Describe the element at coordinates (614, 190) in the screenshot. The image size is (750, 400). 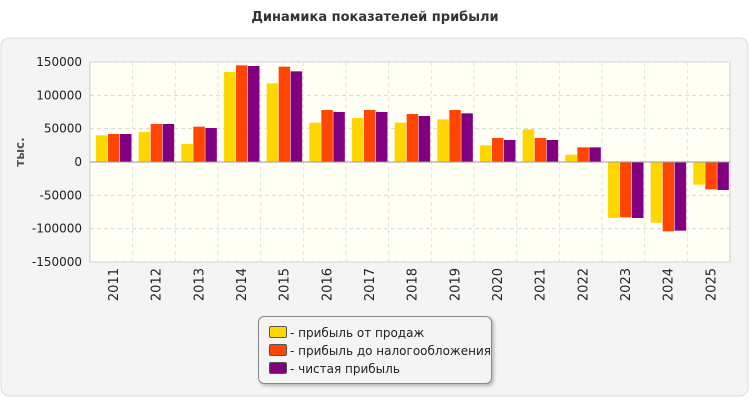
I see `bar-0-2023` at that location.